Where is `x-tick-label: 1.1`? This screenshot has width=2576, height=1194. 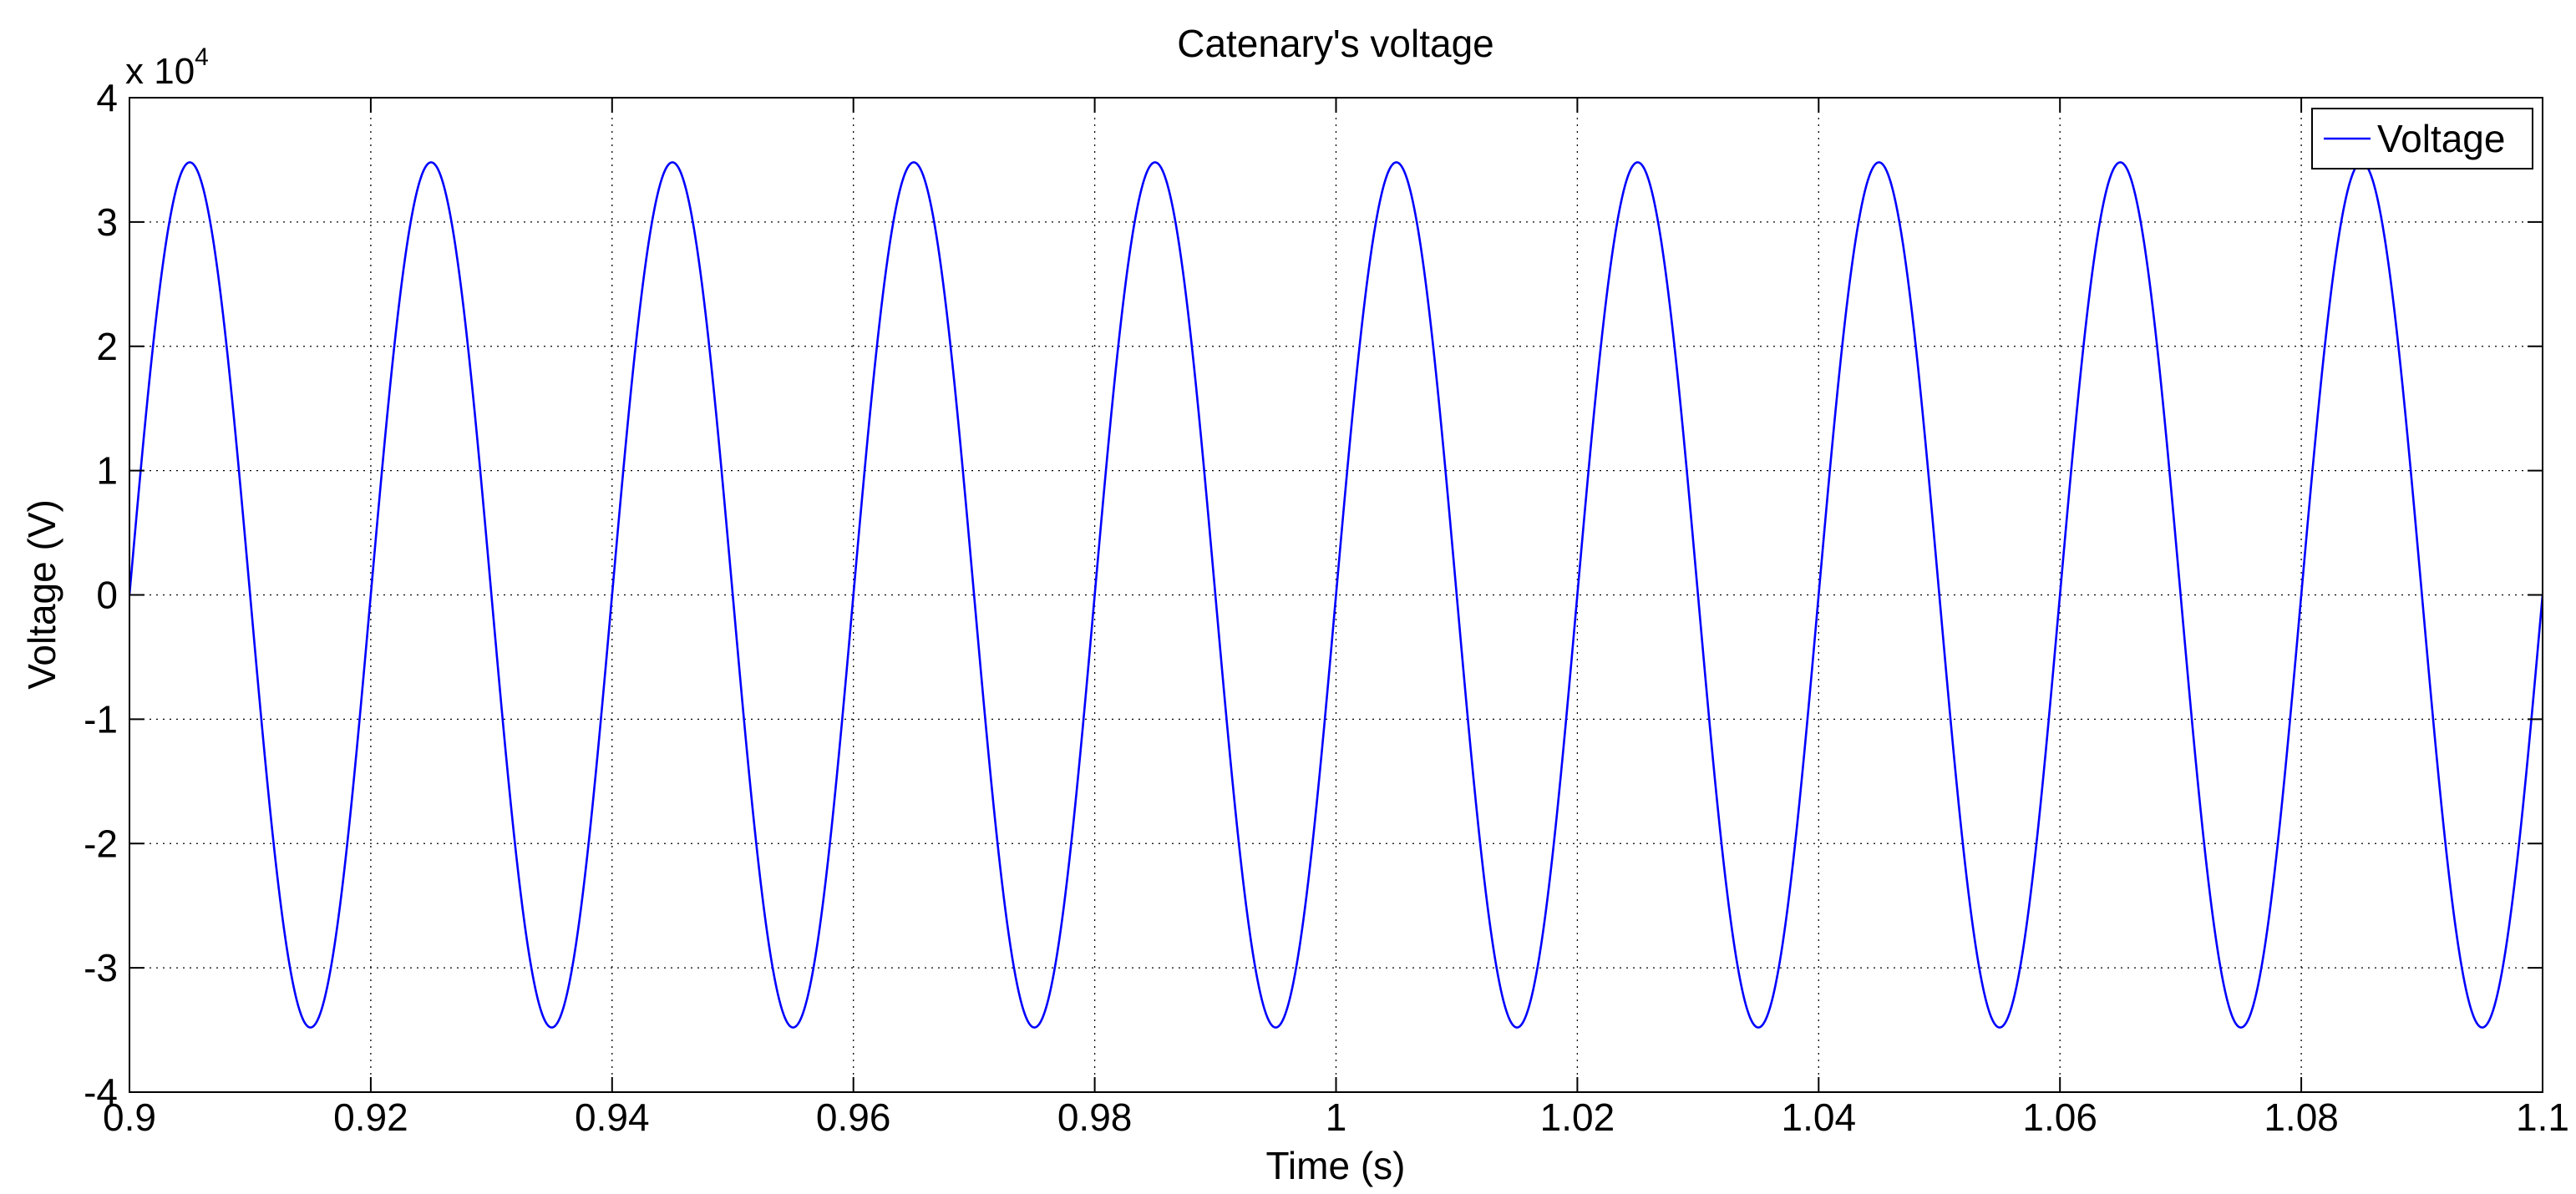 x-tick-label: 1.1 is located at coordinates (2542, 1117).